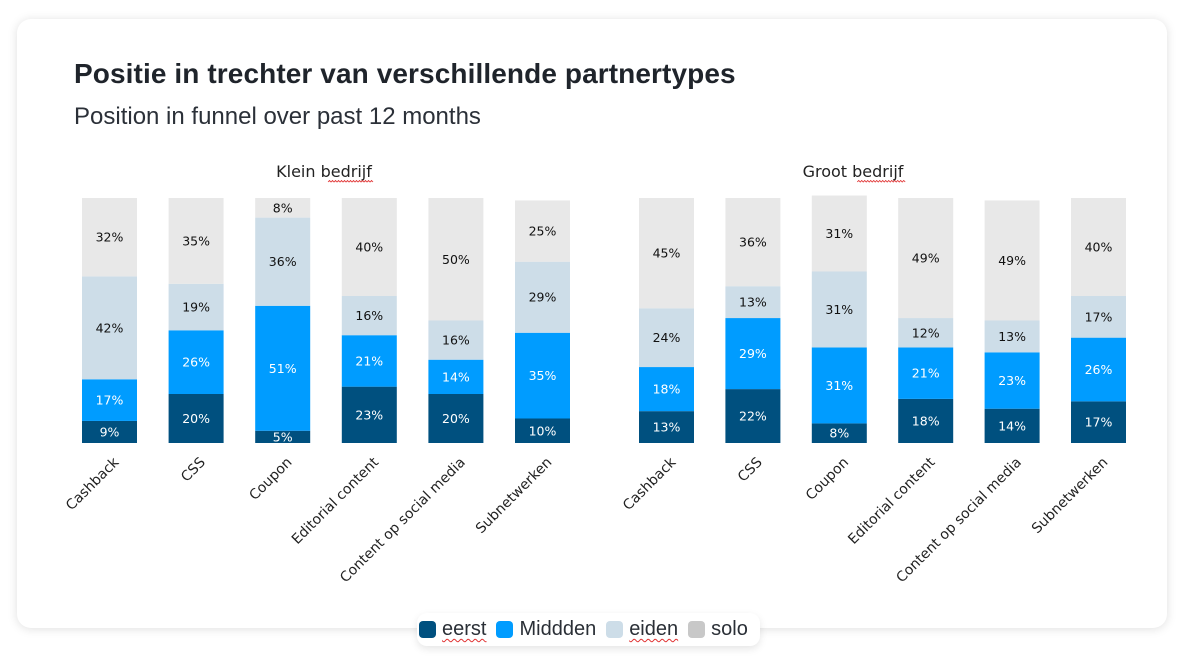 This screenshot has height=661, width=1183. I want to click on data-label: 50%, so click(456, 259).